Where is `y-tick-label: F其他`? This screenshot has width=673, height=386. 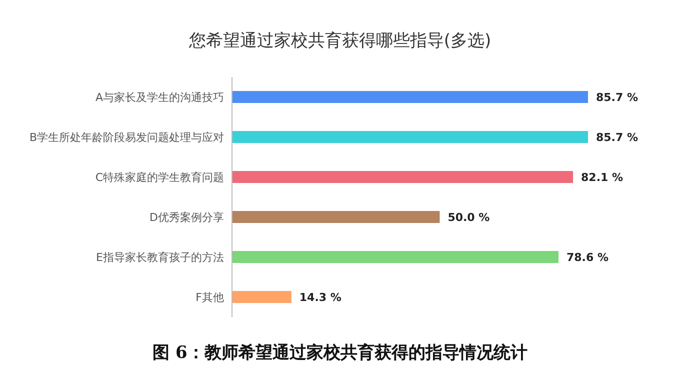 y-tick-label: F其他 is located at coordinates (210, 297).